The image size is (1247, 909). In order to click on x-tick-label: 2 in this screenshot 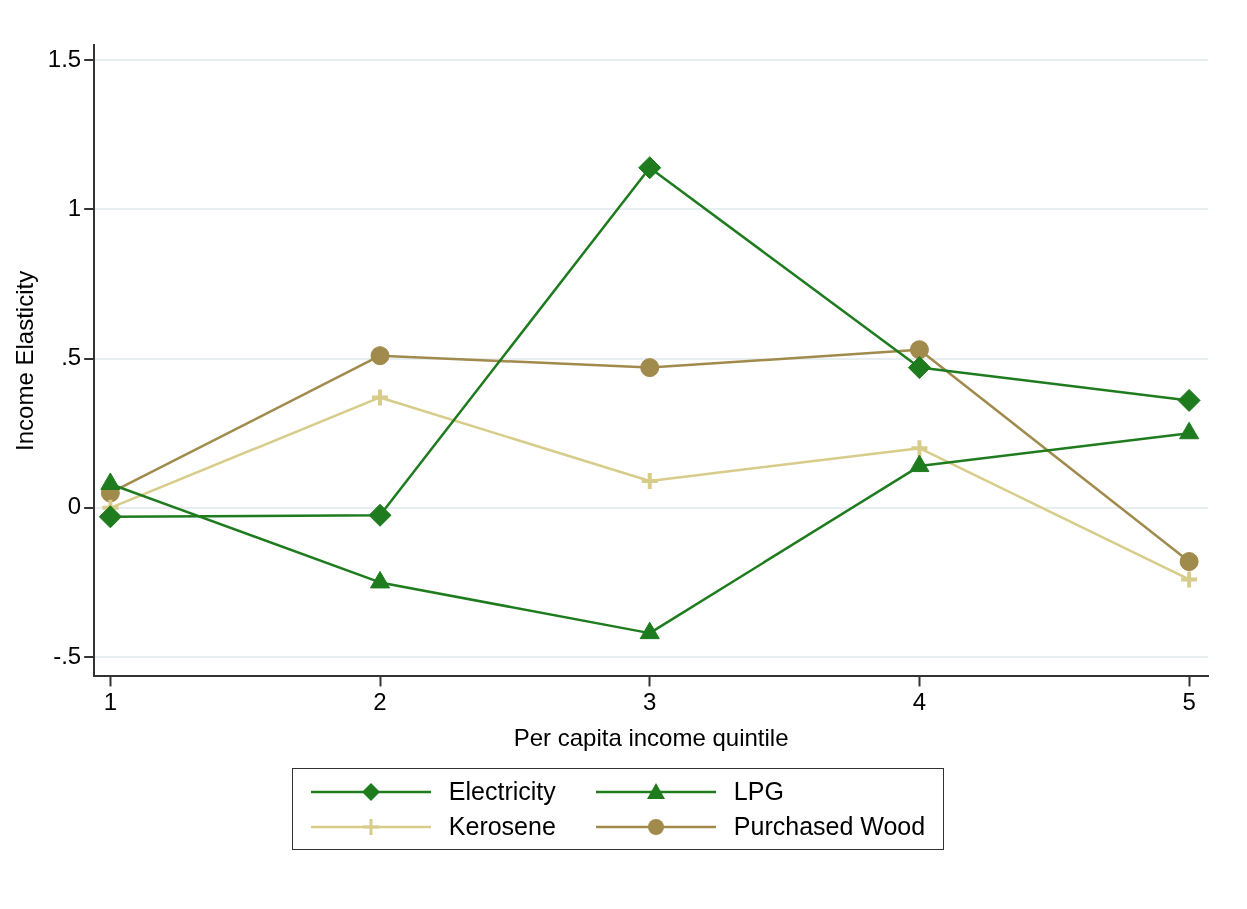, I will do `click(380, 702)`.